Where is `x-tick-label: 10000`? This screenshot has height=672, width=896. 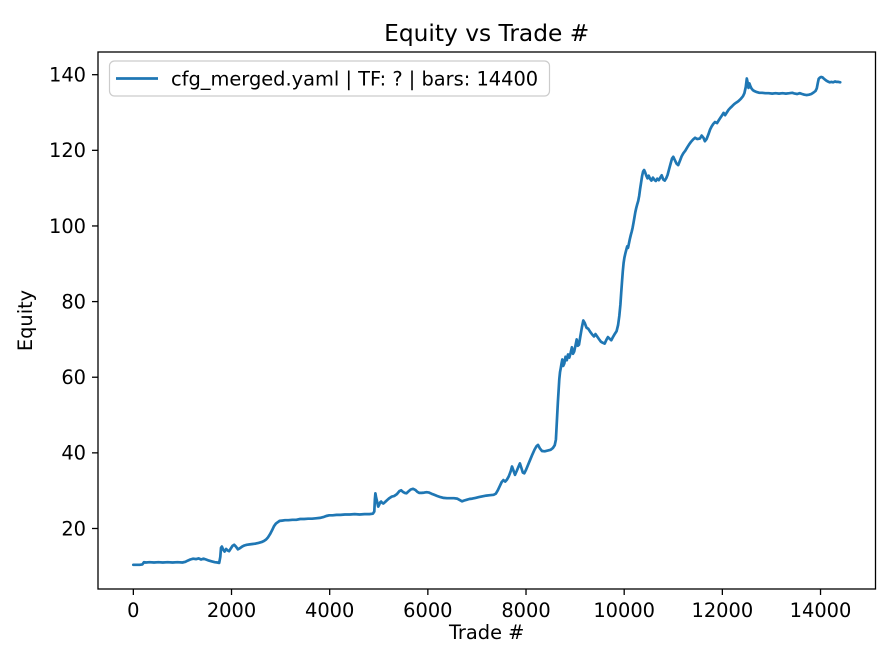 x-tick-label: 10000 is located at coordinates (624, 610).